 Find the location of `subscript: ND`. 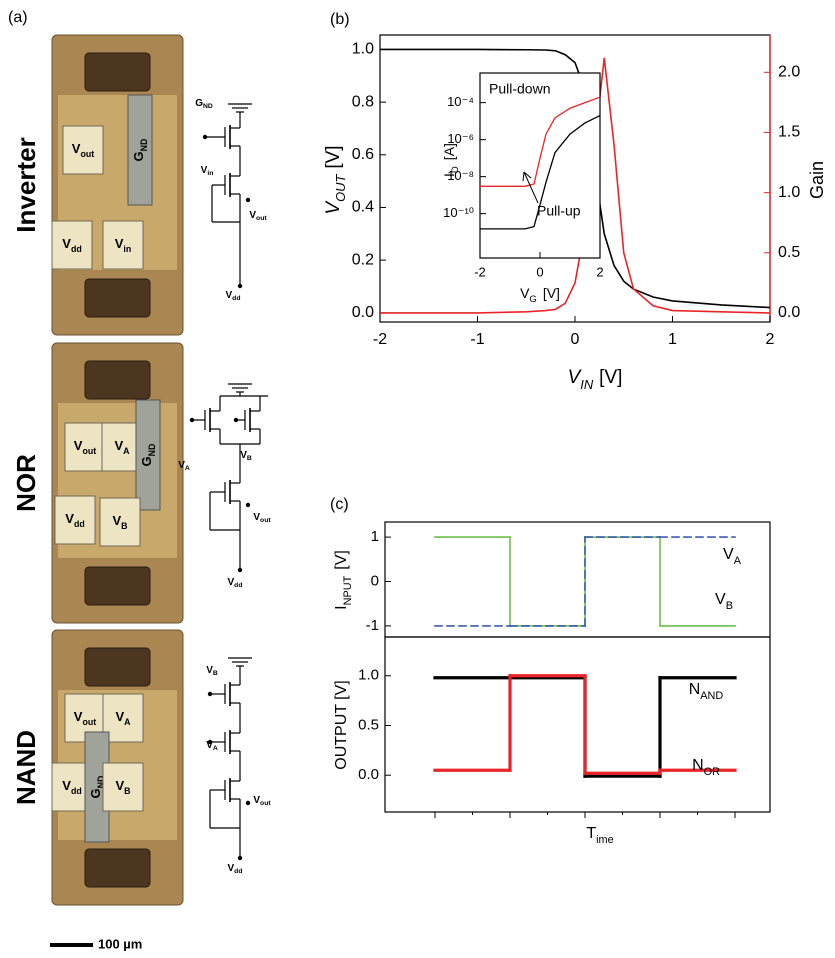

subscript: ND is located at coordinates (208, 106).